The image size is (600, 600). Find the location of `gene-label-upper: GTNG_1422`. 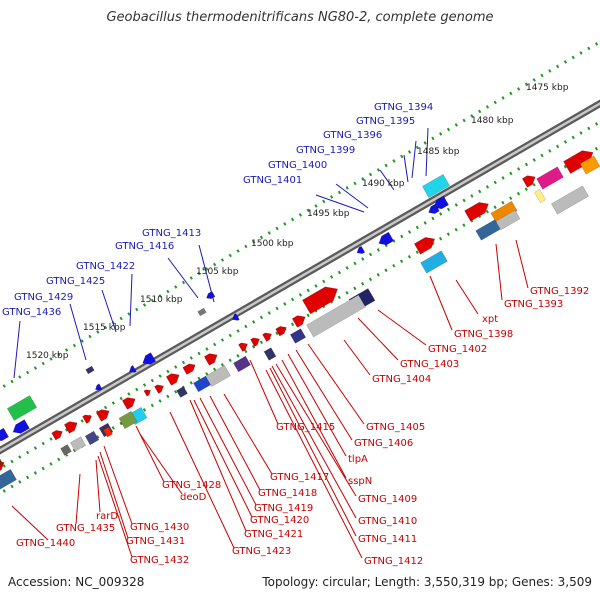

gene-label-upper: GTNG_1422 is located at coordinates (105, 266).